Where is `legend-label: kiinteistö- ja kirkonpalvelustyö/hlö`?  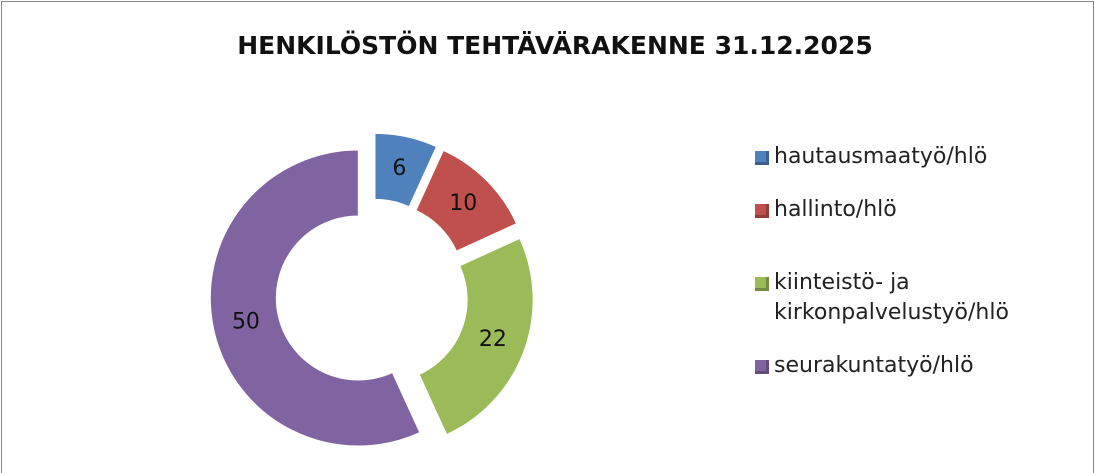
legend-label: kiinteistö- ja kirkonpalvelustyö/hlö is located at coordinates (891, 297).